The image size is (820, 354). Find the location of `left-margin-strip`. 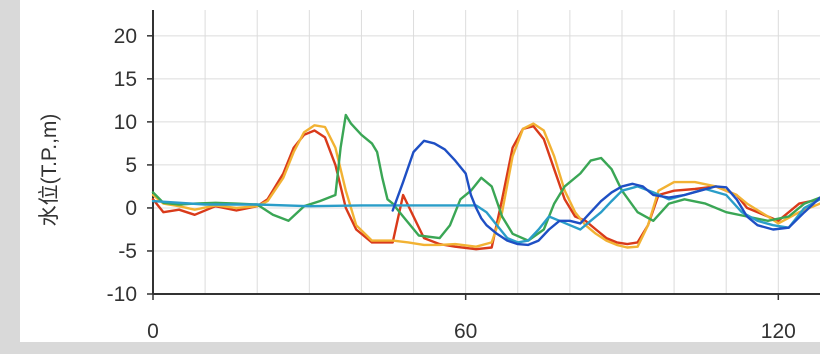

left-margin-strip is located at coordinates (10, 177).